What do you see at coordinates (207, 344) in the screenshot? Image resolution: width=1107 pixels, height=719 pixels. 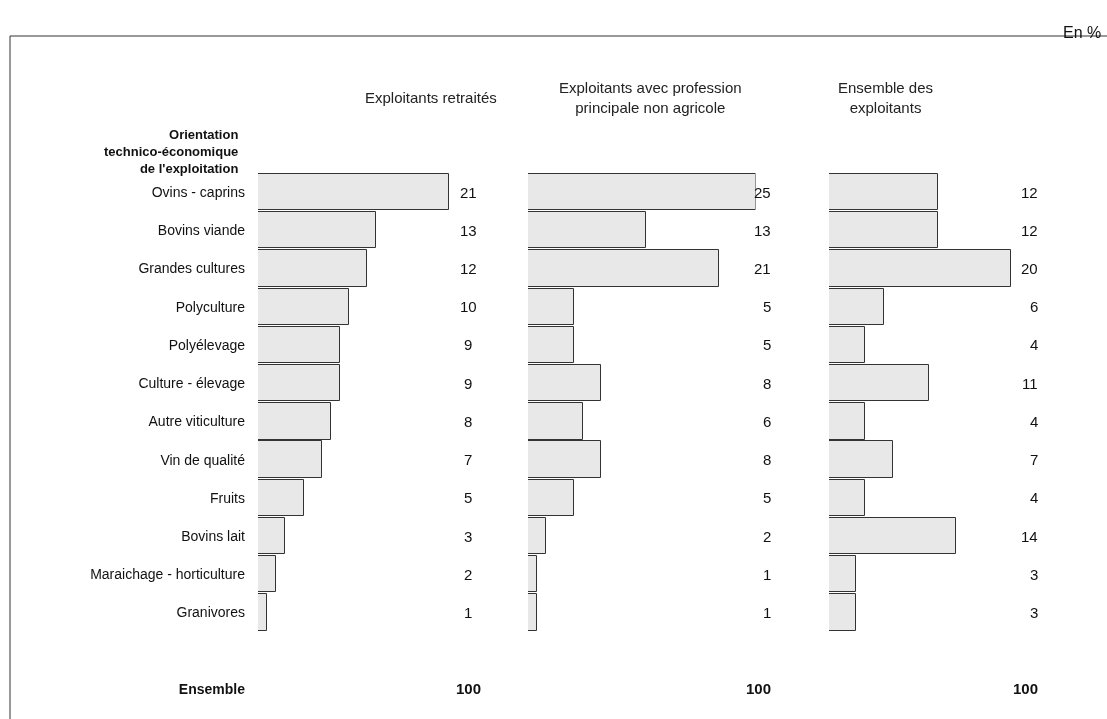 I see `y-tick-label: Polyélevage` at bounding box center [207, 344].